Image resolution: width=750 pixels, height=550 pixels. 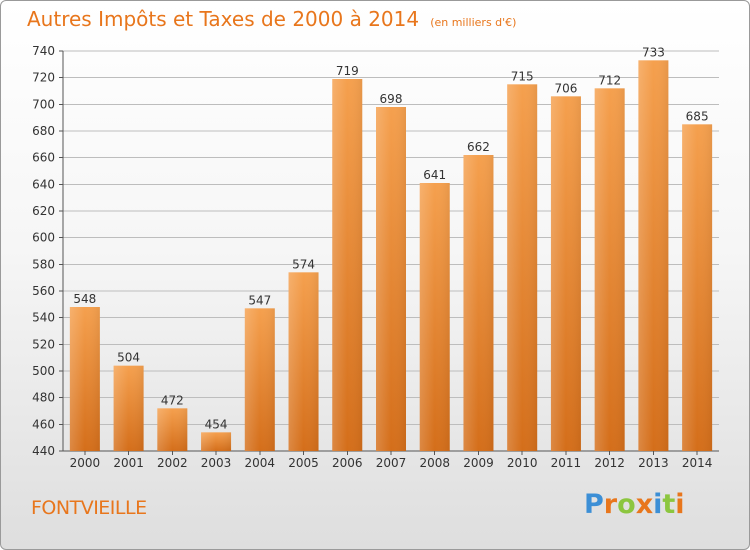 I want to click on value-label-2008: 641, so click(x=434, y=175).